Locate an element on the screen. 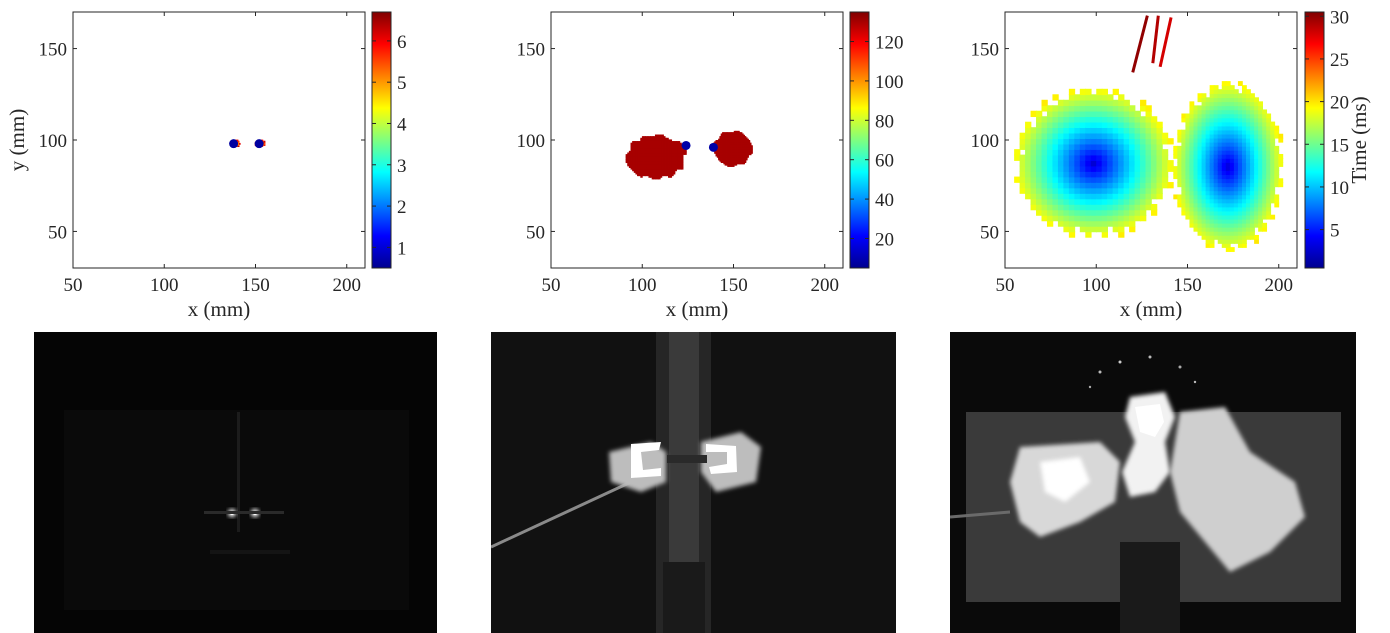  x-tick-label: 150 is located at coordinates (733, 285).